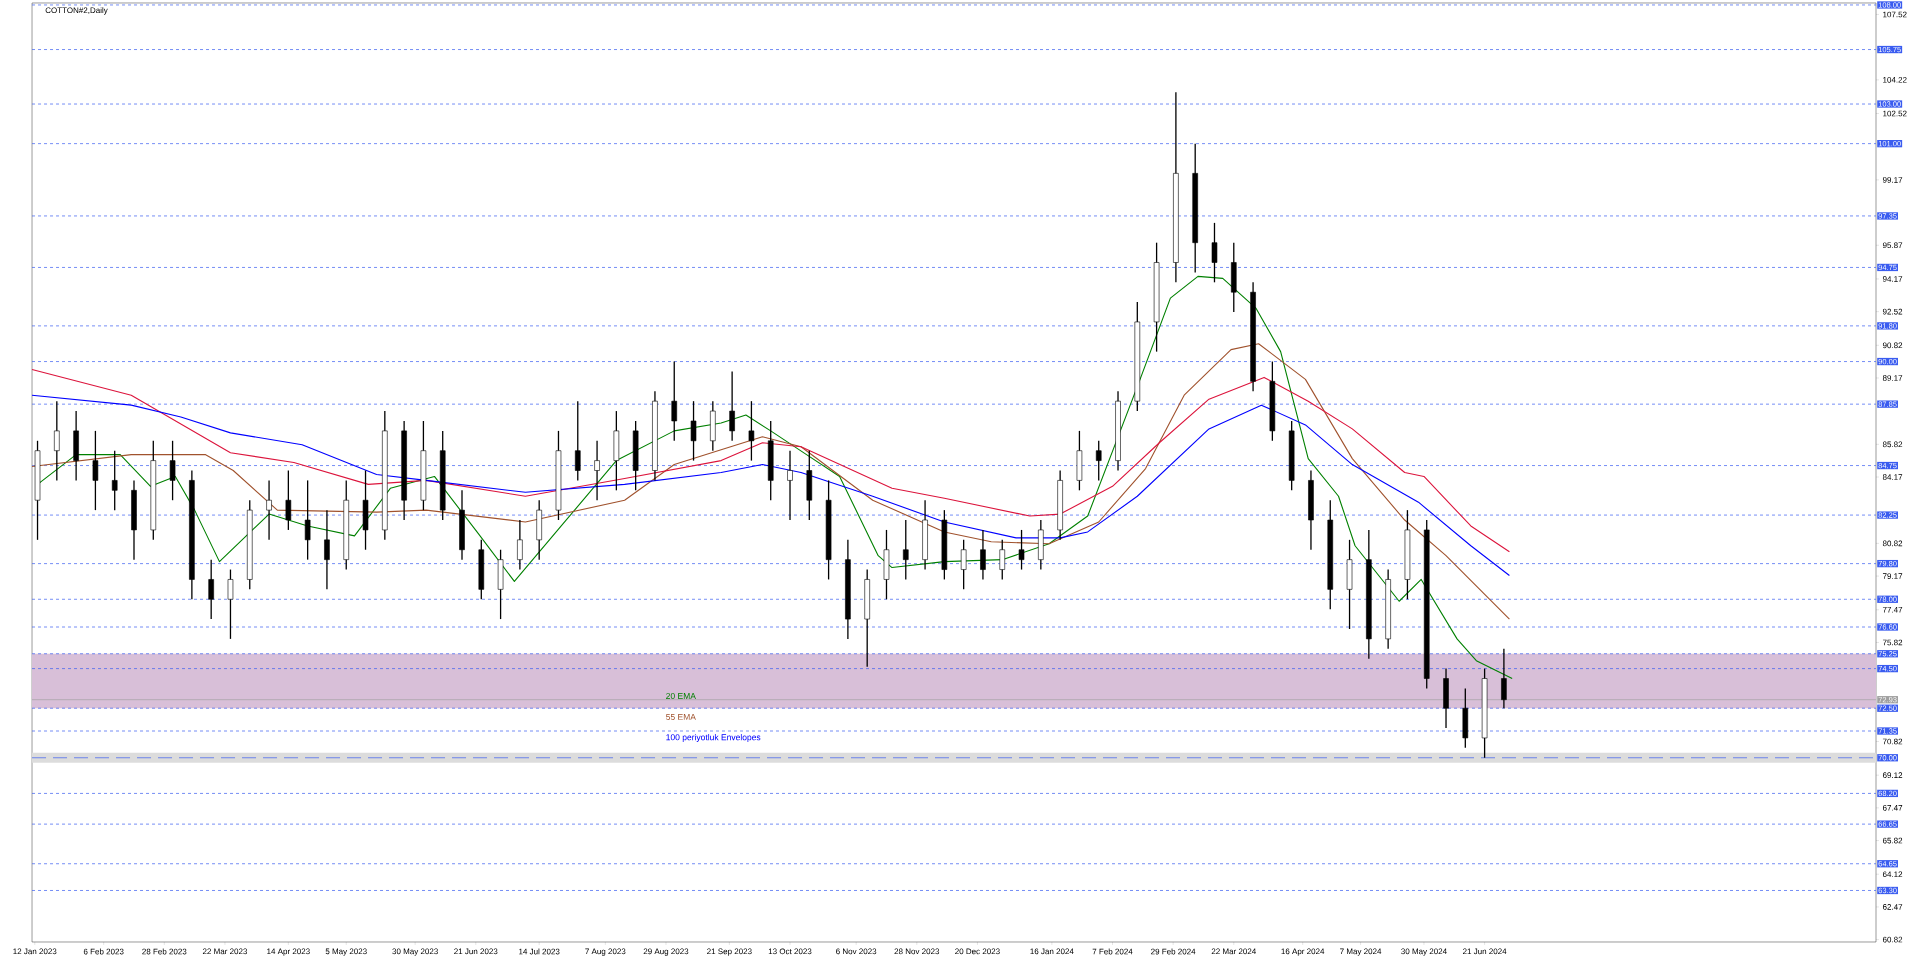  What do you see at coordinates (1173, 951) in the screenshot?
I see `x-tick-label: 29 Feb 2024` at bounding box center [1173, 951].